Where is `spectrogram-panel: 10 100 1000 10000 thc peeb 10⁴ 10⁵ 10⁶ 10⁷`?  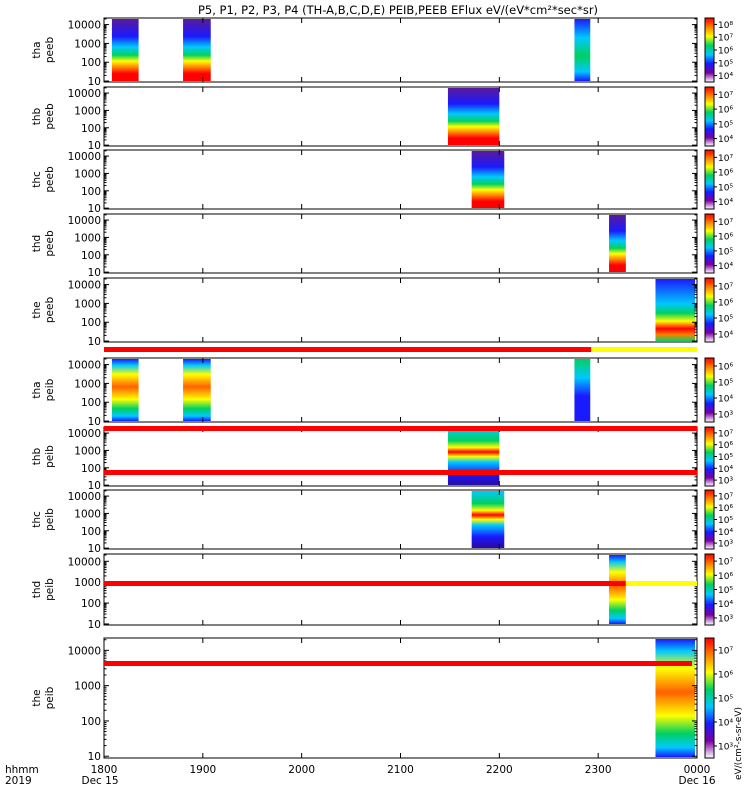 spectrogram-panel: 10 100 1000 10000 thc peeb 10⁴ 10⁵ 10⁶ 10⁷ is located at coordinates (382, 182).